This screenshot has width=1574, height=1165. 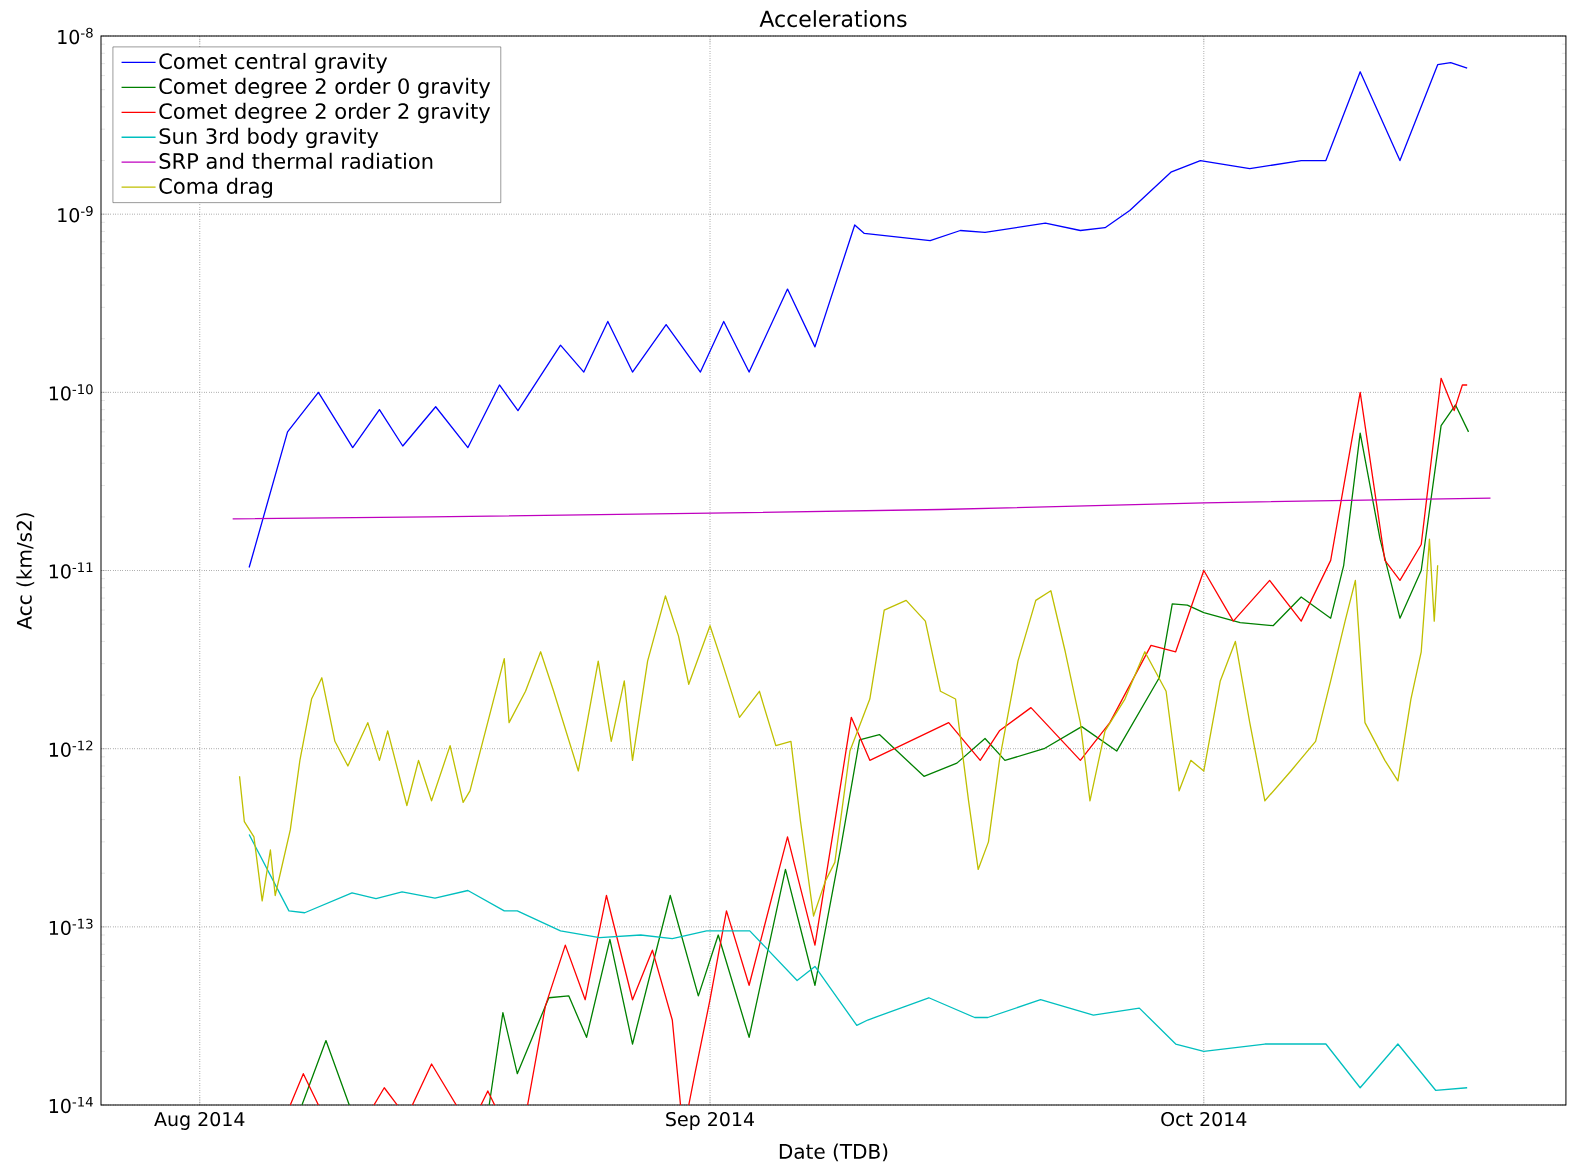 I want to click on legend-label: Comet degree 2 order 2 gravity, so click(x=325, y=113).